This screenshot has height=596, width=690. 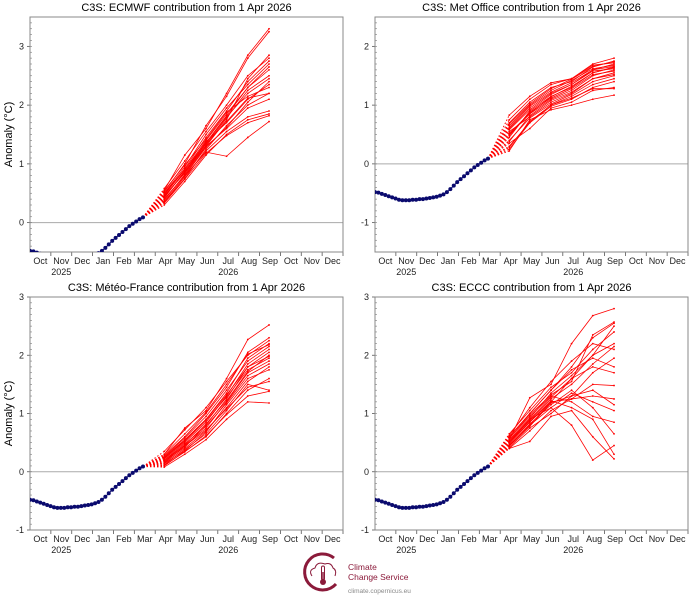 I want to click on x-tick-label: Jun, so click(x=552, y=261).